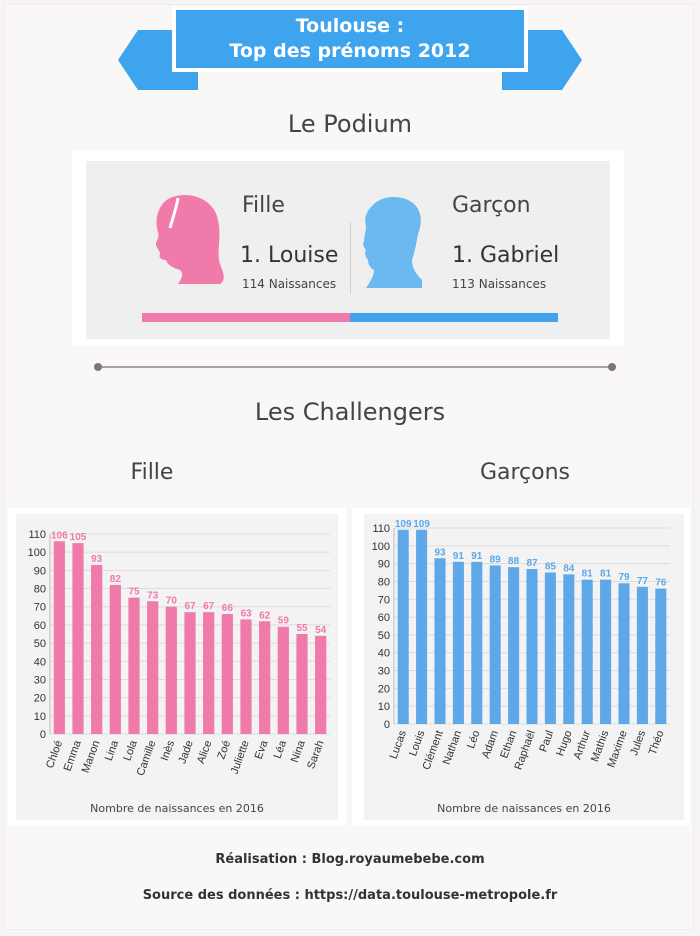 Image resolution: width=700 pixels, height=936 pixels. I want to click on girl-top-name: 1. Louise, so click(289, 255).